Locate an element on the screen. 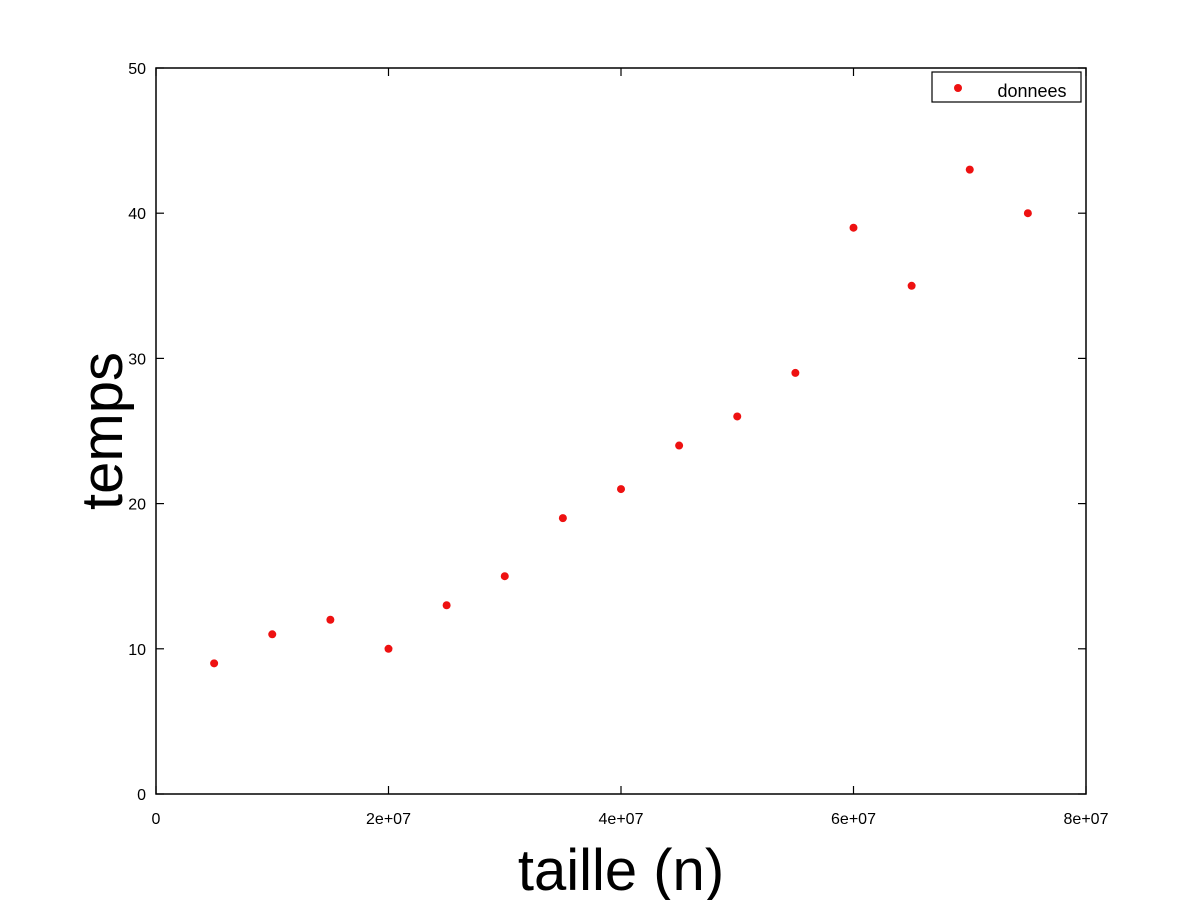  y-tick-label: 30 is located at coordinates (137, 359).